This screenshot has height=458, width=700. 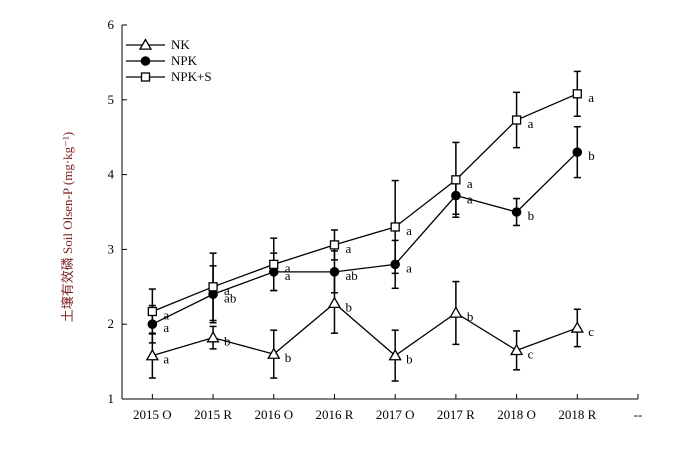 What do you see at coordinates (577, 414) in the screenshot?
I see `x-tick-label: 2018 R` at bounding box center [577, 414].